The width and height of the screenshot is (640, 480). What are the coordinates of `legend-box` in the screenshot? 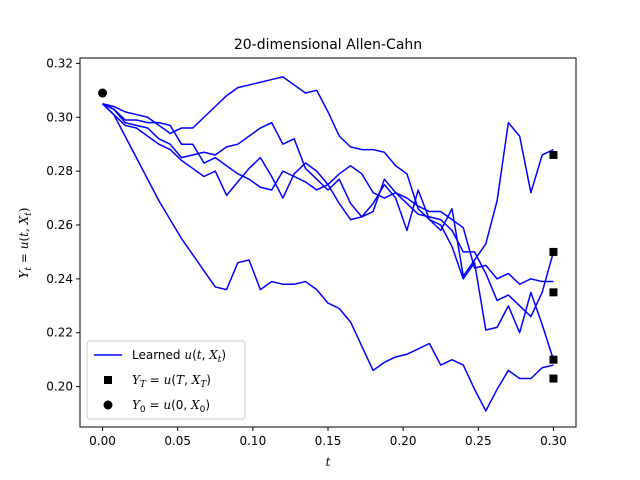 It's located at (166, 380).